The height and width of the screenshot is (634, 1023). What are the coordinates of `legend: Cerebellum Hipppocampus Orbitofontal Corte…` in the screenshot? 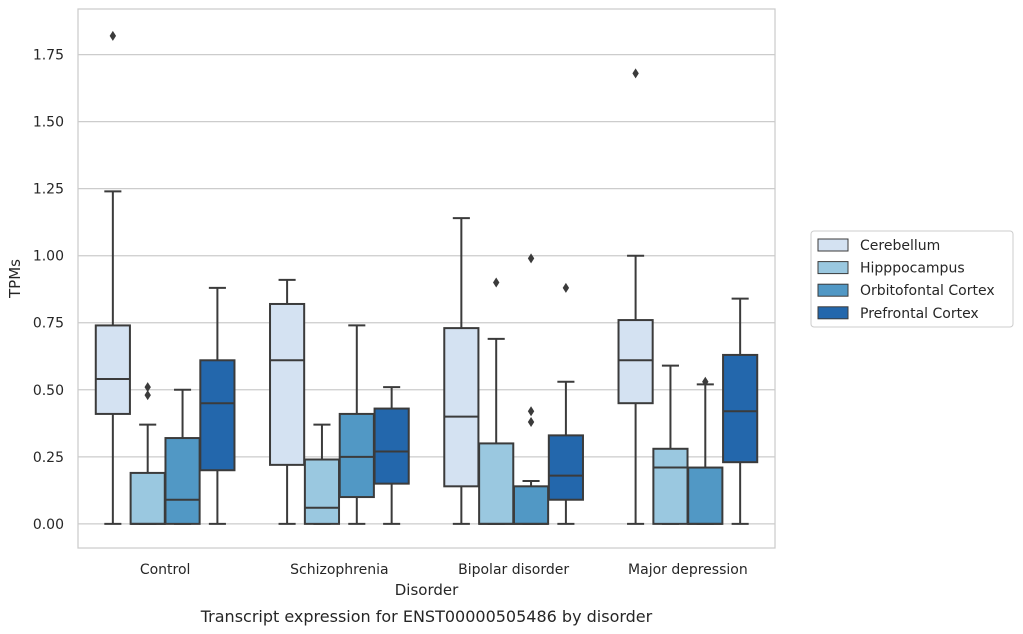 It's located at (912, 279).